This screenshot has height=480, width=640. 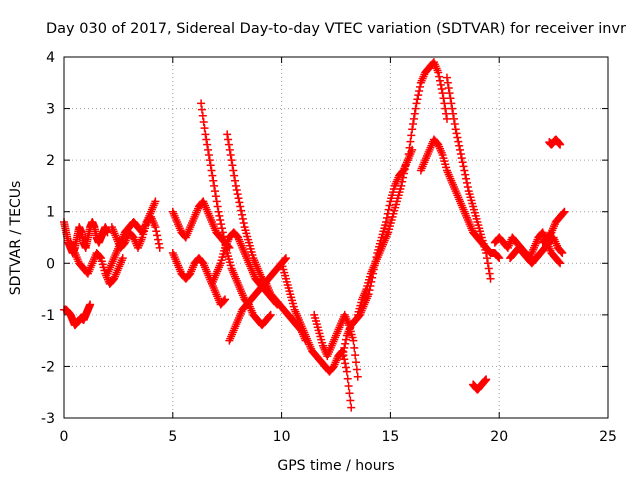 I want to click on y-tick-label: 3, so click(x=50, y=110).